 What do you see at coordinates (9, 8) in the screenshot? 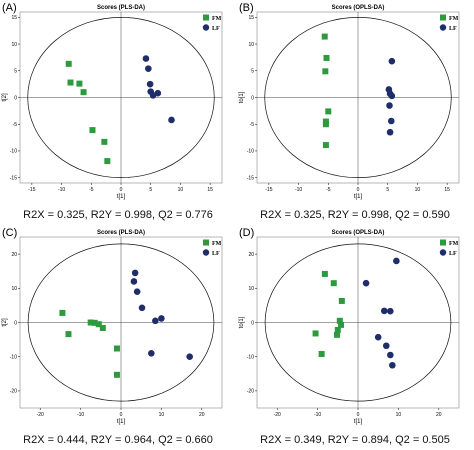
I see `panel-label: (A)` at bounding box center [9, 8].